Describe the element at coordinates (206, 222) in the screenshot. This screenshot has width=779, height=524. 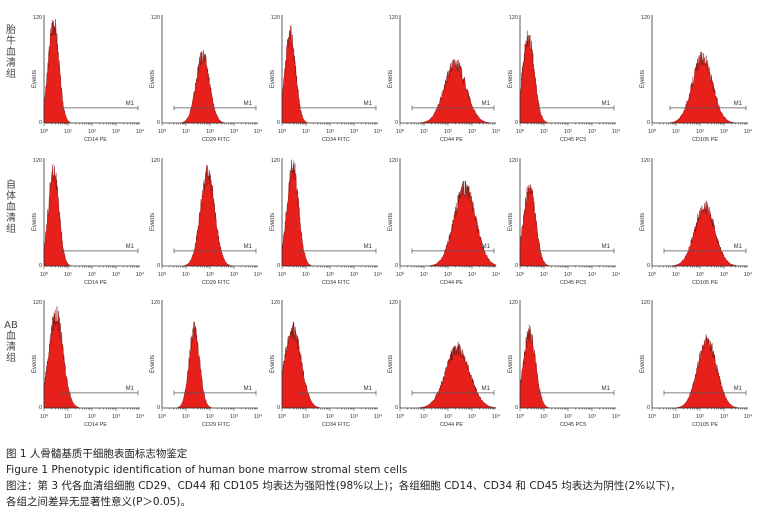
I see `histogram-panel: 10⁰ 10¹ 10² 10³ 10⁴ 120 0 Events CD29 FITC M1` at that location.